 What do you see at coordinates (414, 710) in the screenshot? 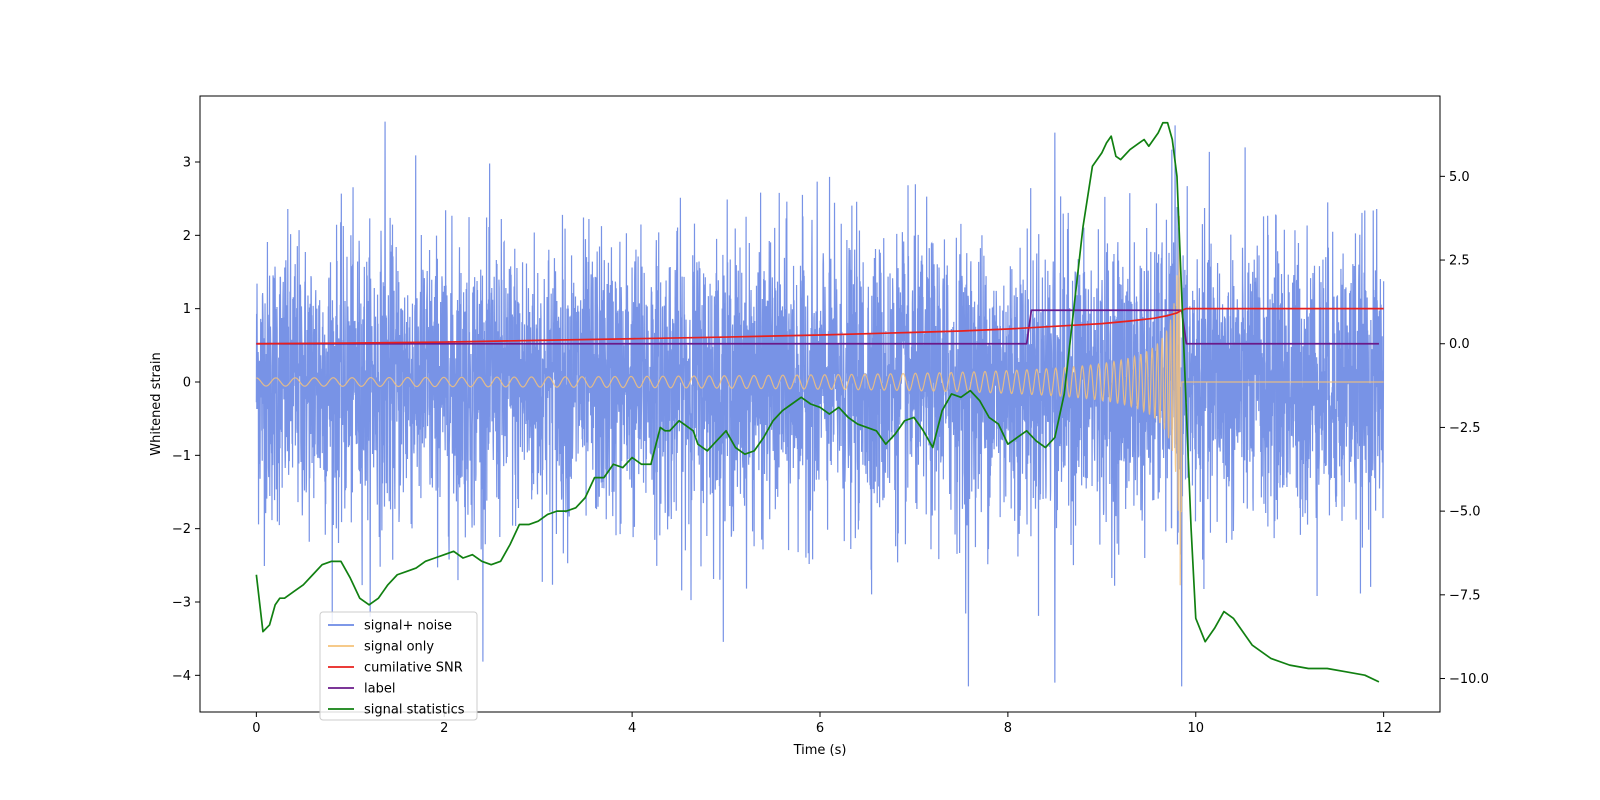
I see `legend-label: signal statistics` at bounding box center [414, 710].